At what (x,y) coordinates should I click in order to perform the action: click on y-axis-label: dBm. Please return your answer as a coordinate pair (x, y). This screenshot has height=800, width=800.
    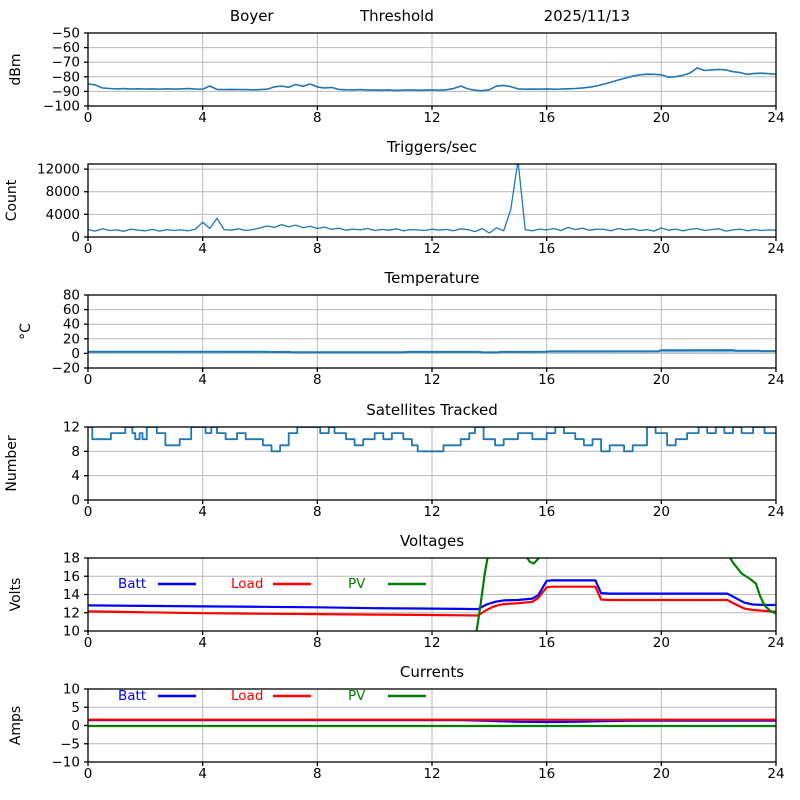
    Looking at the image, I should click on (16, 69).